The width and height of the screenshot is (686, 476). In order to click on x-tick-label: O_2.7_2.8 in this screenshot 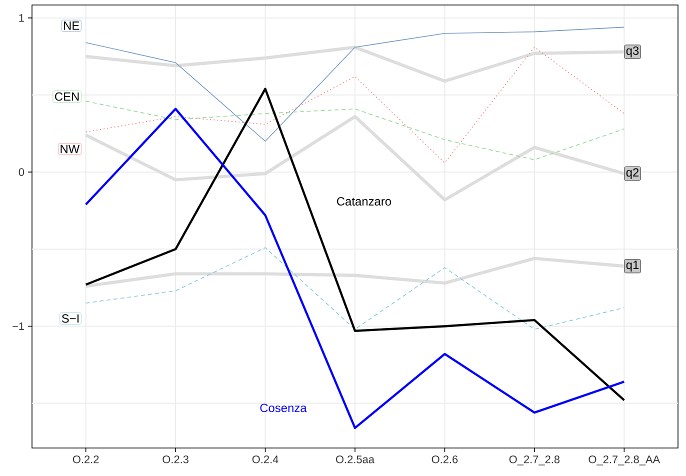, I will do `click(534, 461)`.